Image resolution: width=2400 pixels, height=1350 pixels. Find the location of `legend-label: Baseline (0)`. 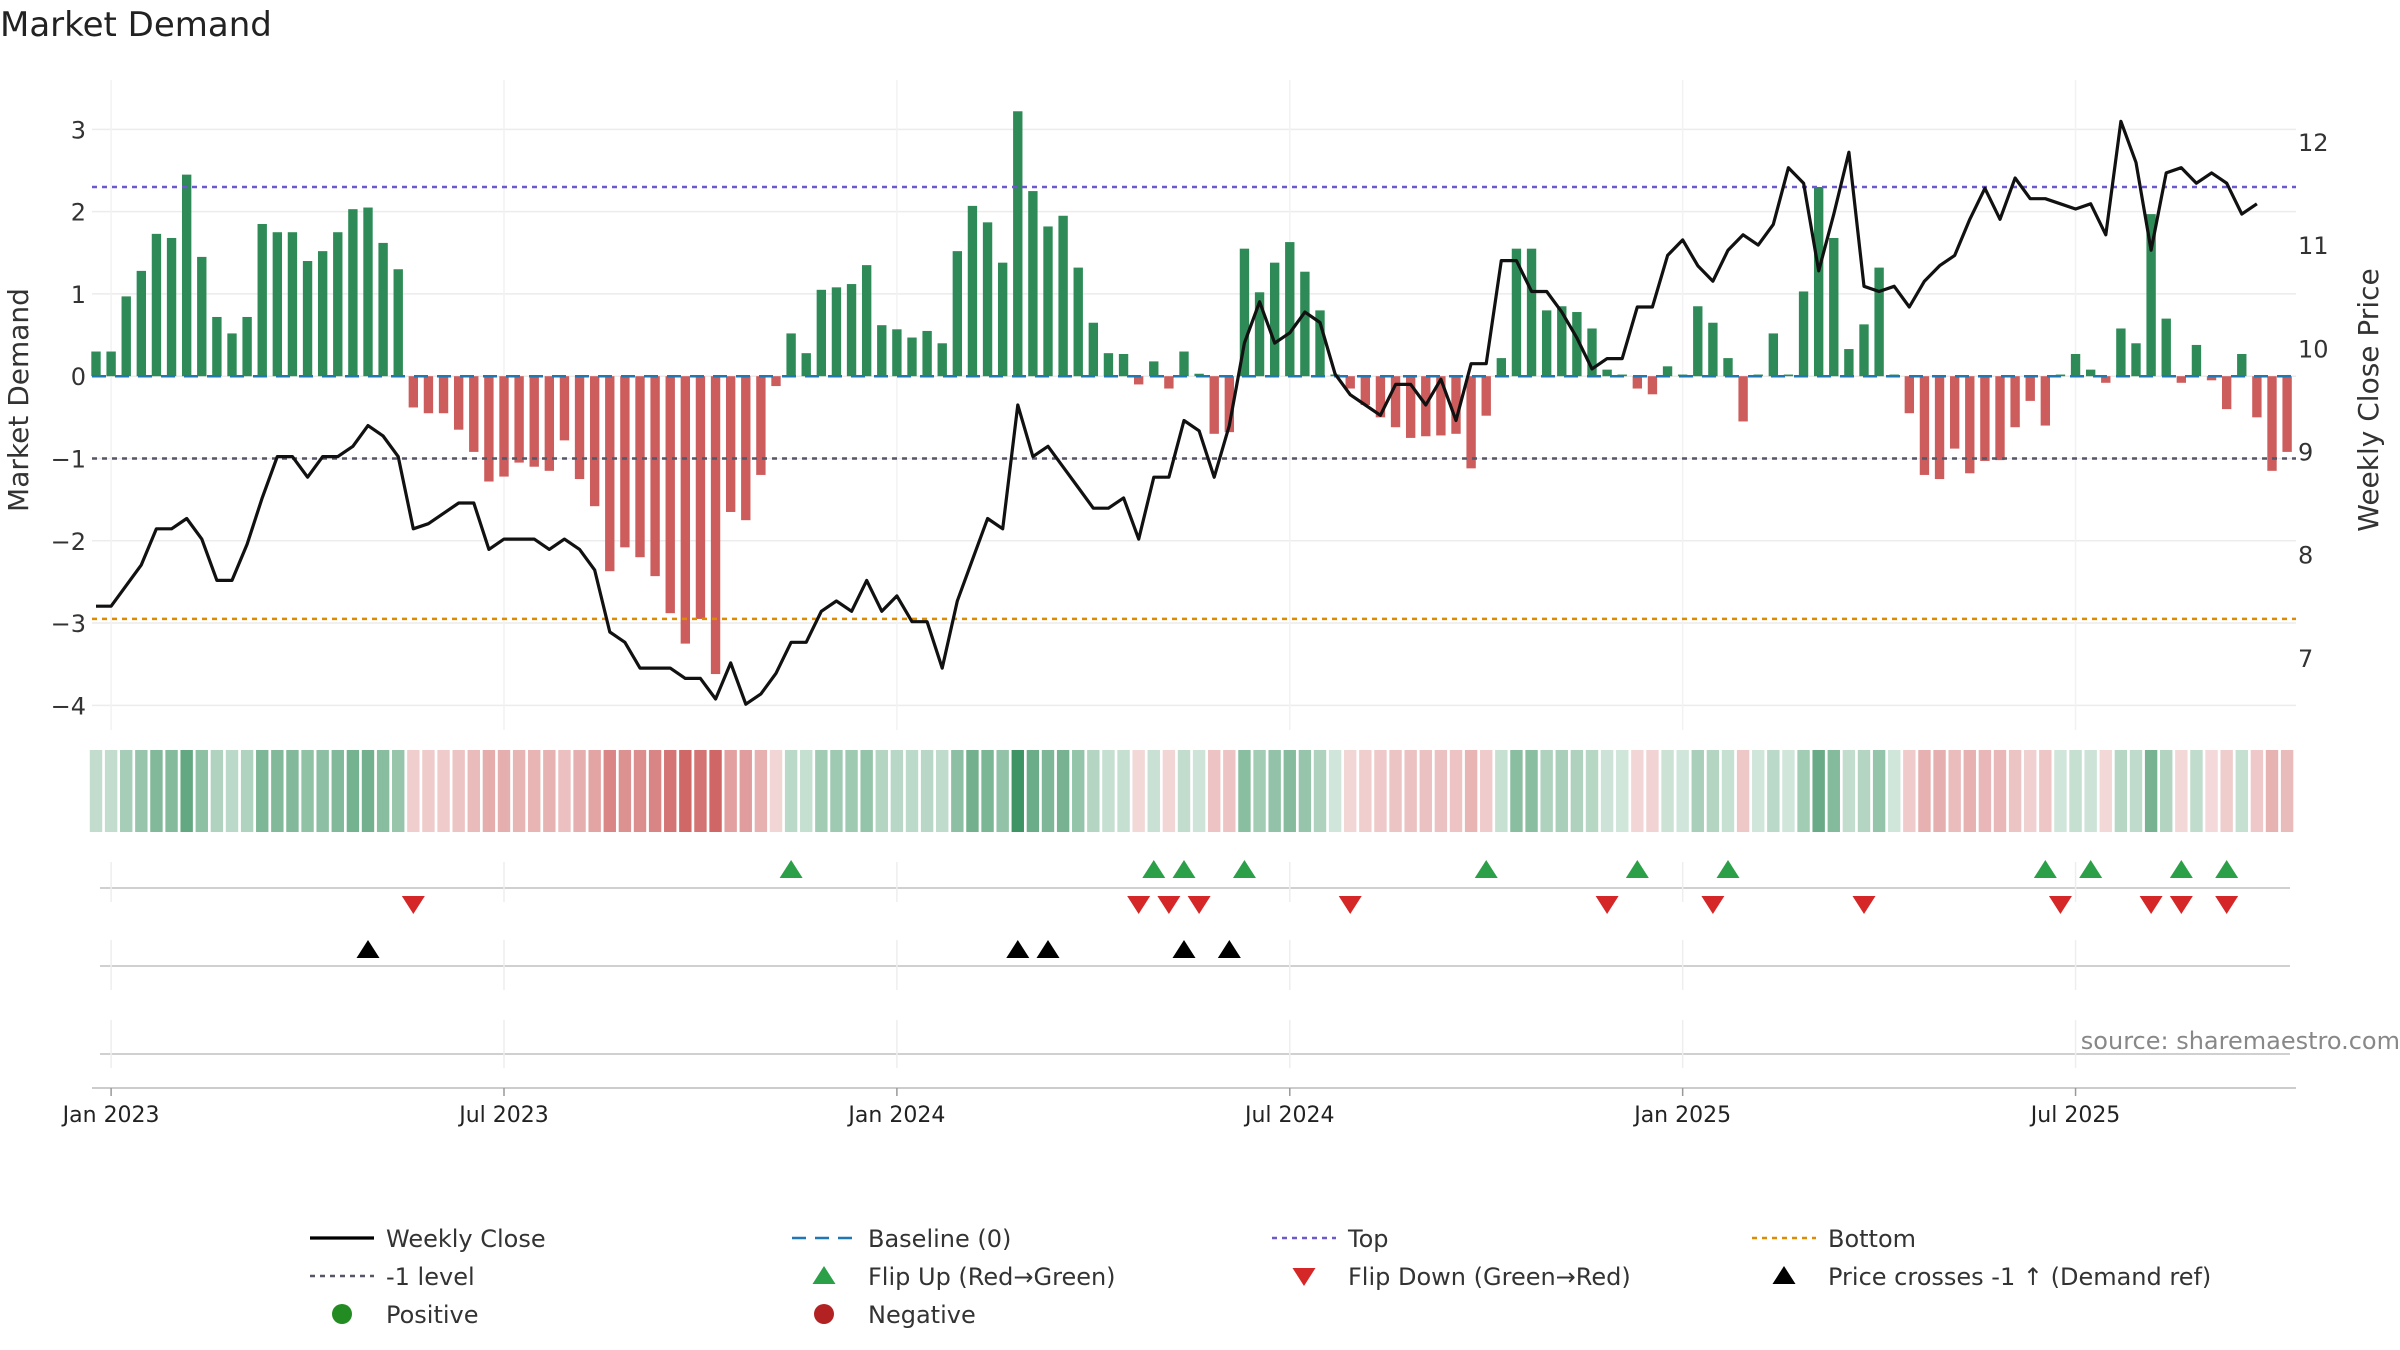

legend-label: Baseline (0) is located at coordinates (939, 1239).